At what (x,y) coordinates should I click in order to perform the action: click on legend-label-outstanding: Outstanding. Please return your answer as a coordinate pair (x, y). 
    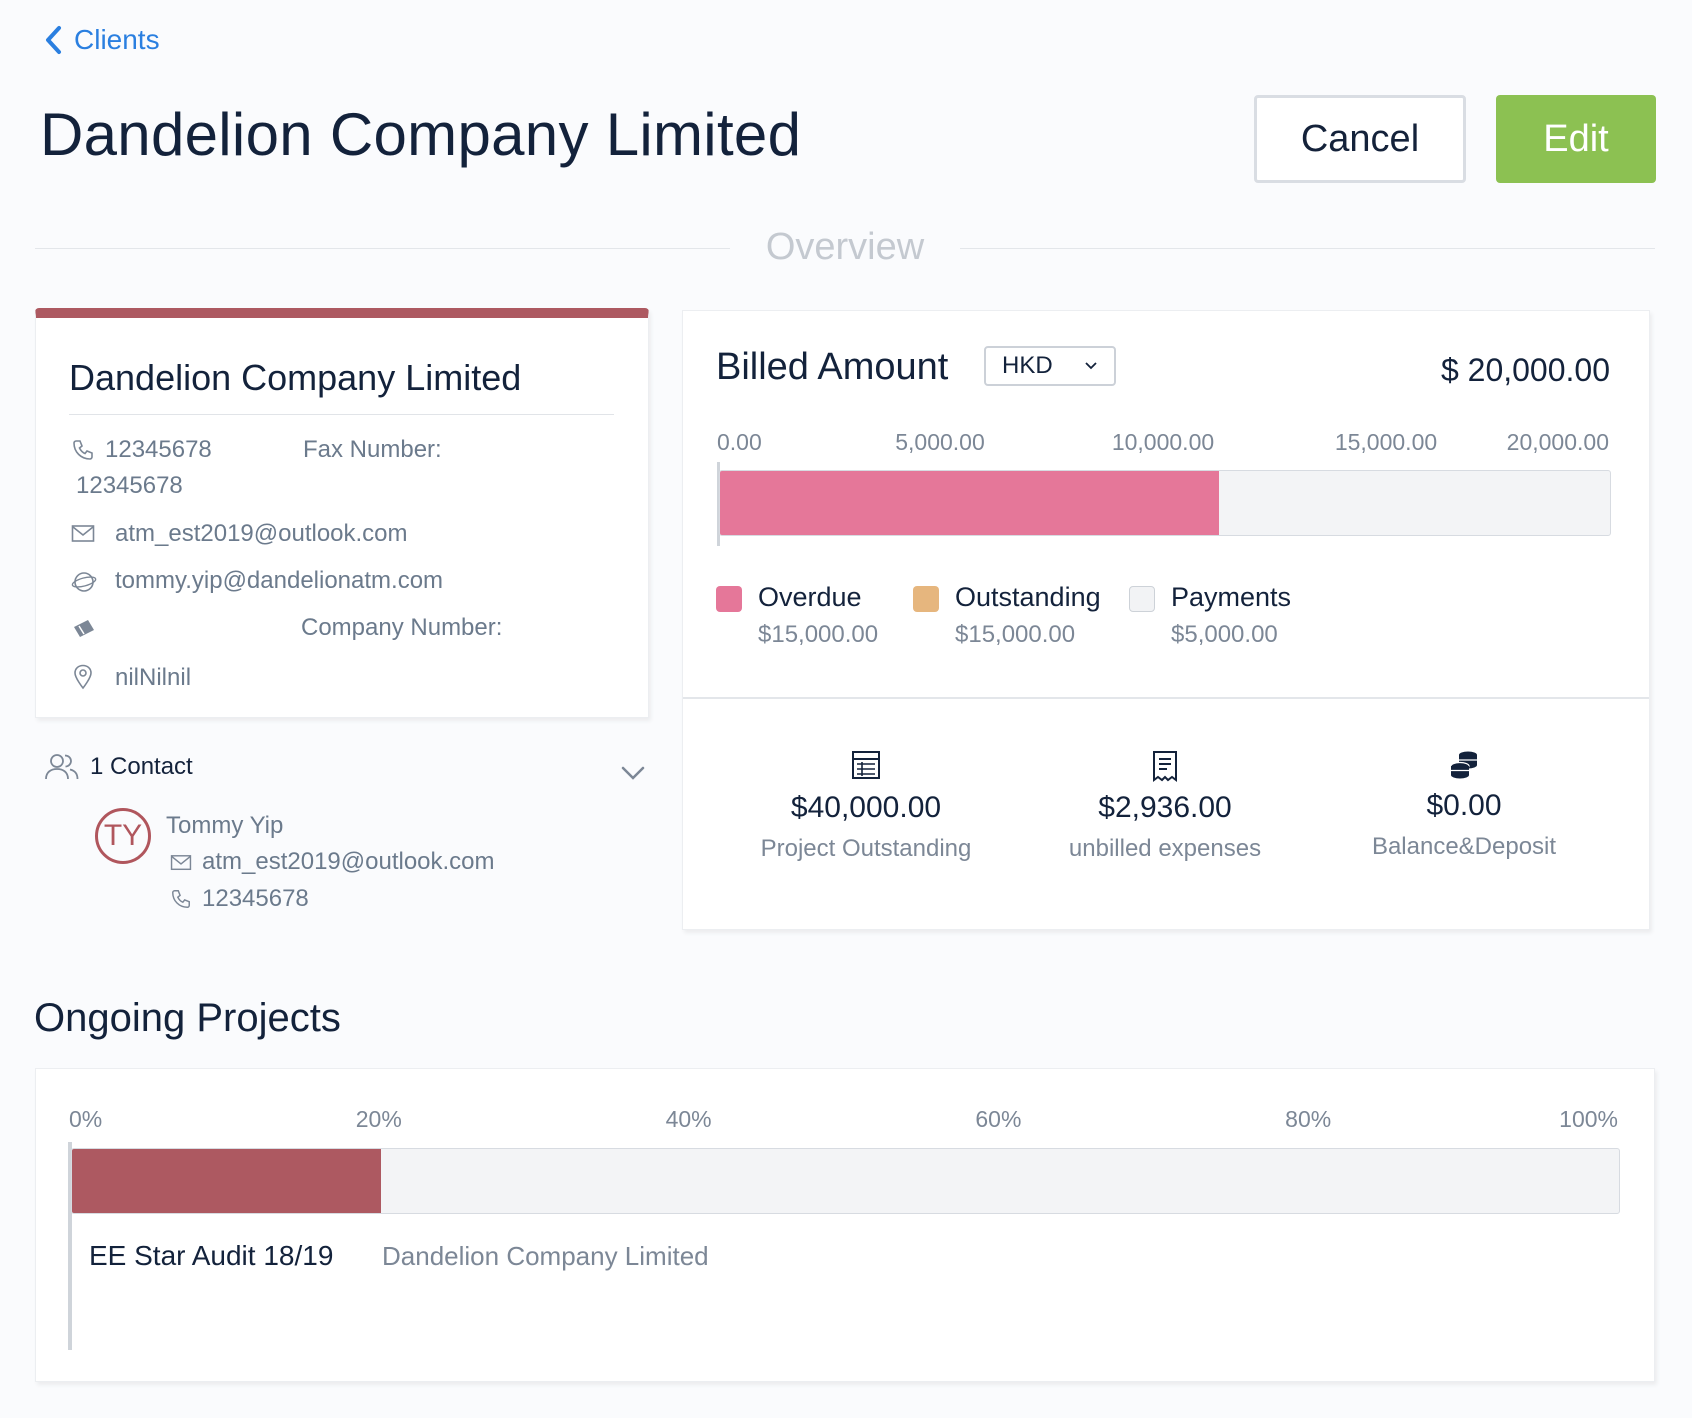
    Looking at the image, I should click on (1028, 597).